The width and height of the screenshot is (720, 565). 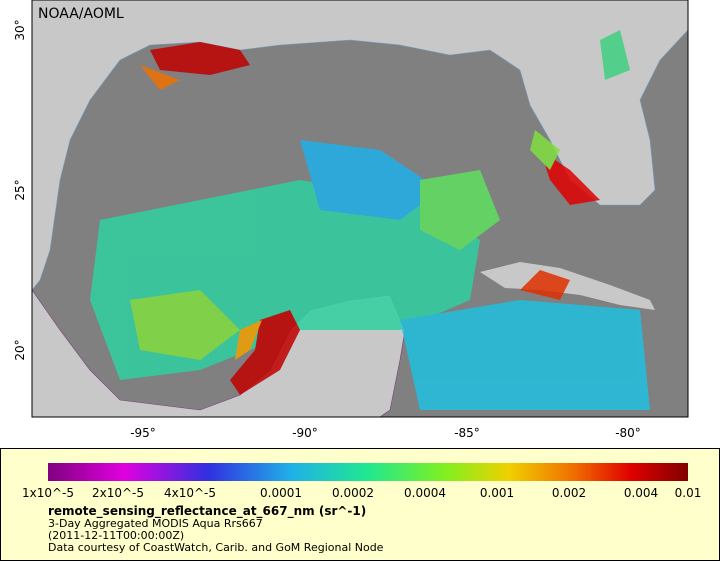 I want to click on atlantic, so click(x=672, y=311).